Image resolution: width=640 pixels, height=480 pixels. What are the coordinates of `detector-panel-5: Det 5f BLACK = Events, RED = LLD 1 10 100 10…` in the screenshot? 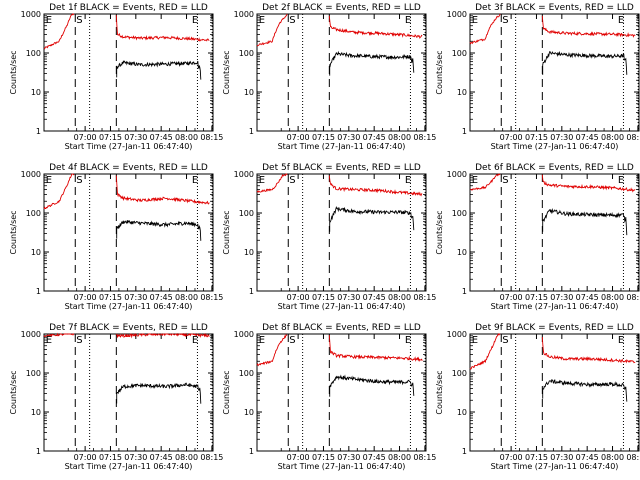 It's located at (329, 237).